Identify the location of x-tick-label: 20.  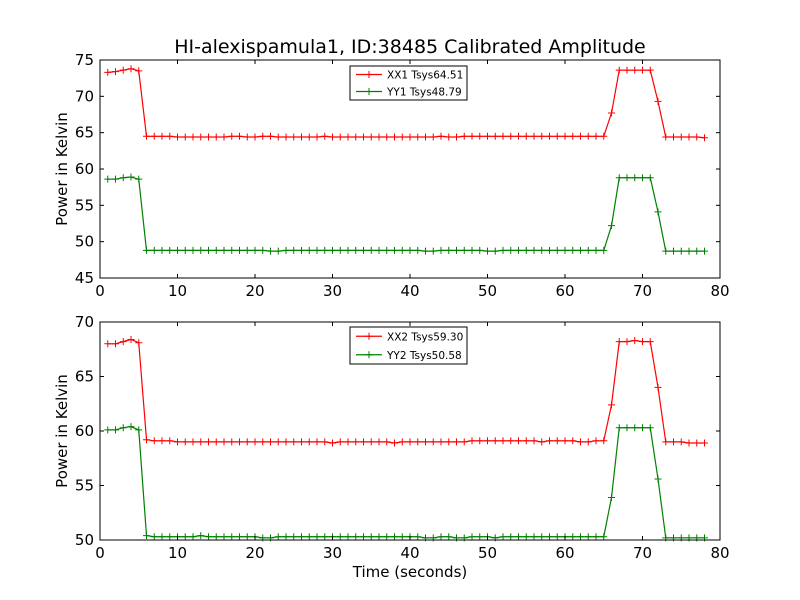
(254, 553).